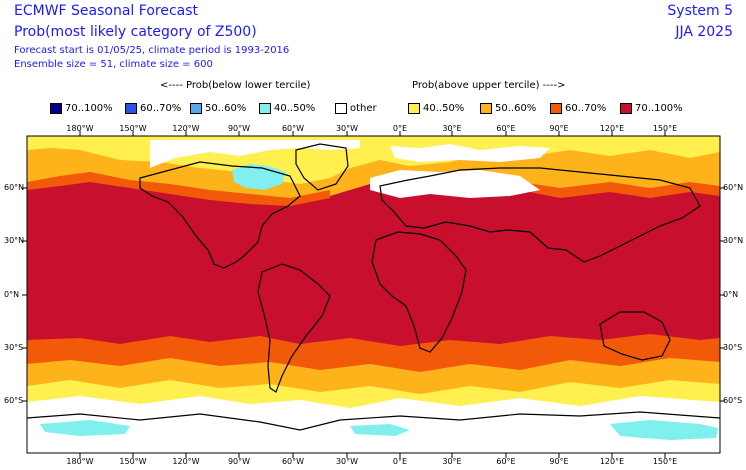 This screenshot has width=746, height=470. I want to click on season-label: JJA 2025, so click(704, 32).